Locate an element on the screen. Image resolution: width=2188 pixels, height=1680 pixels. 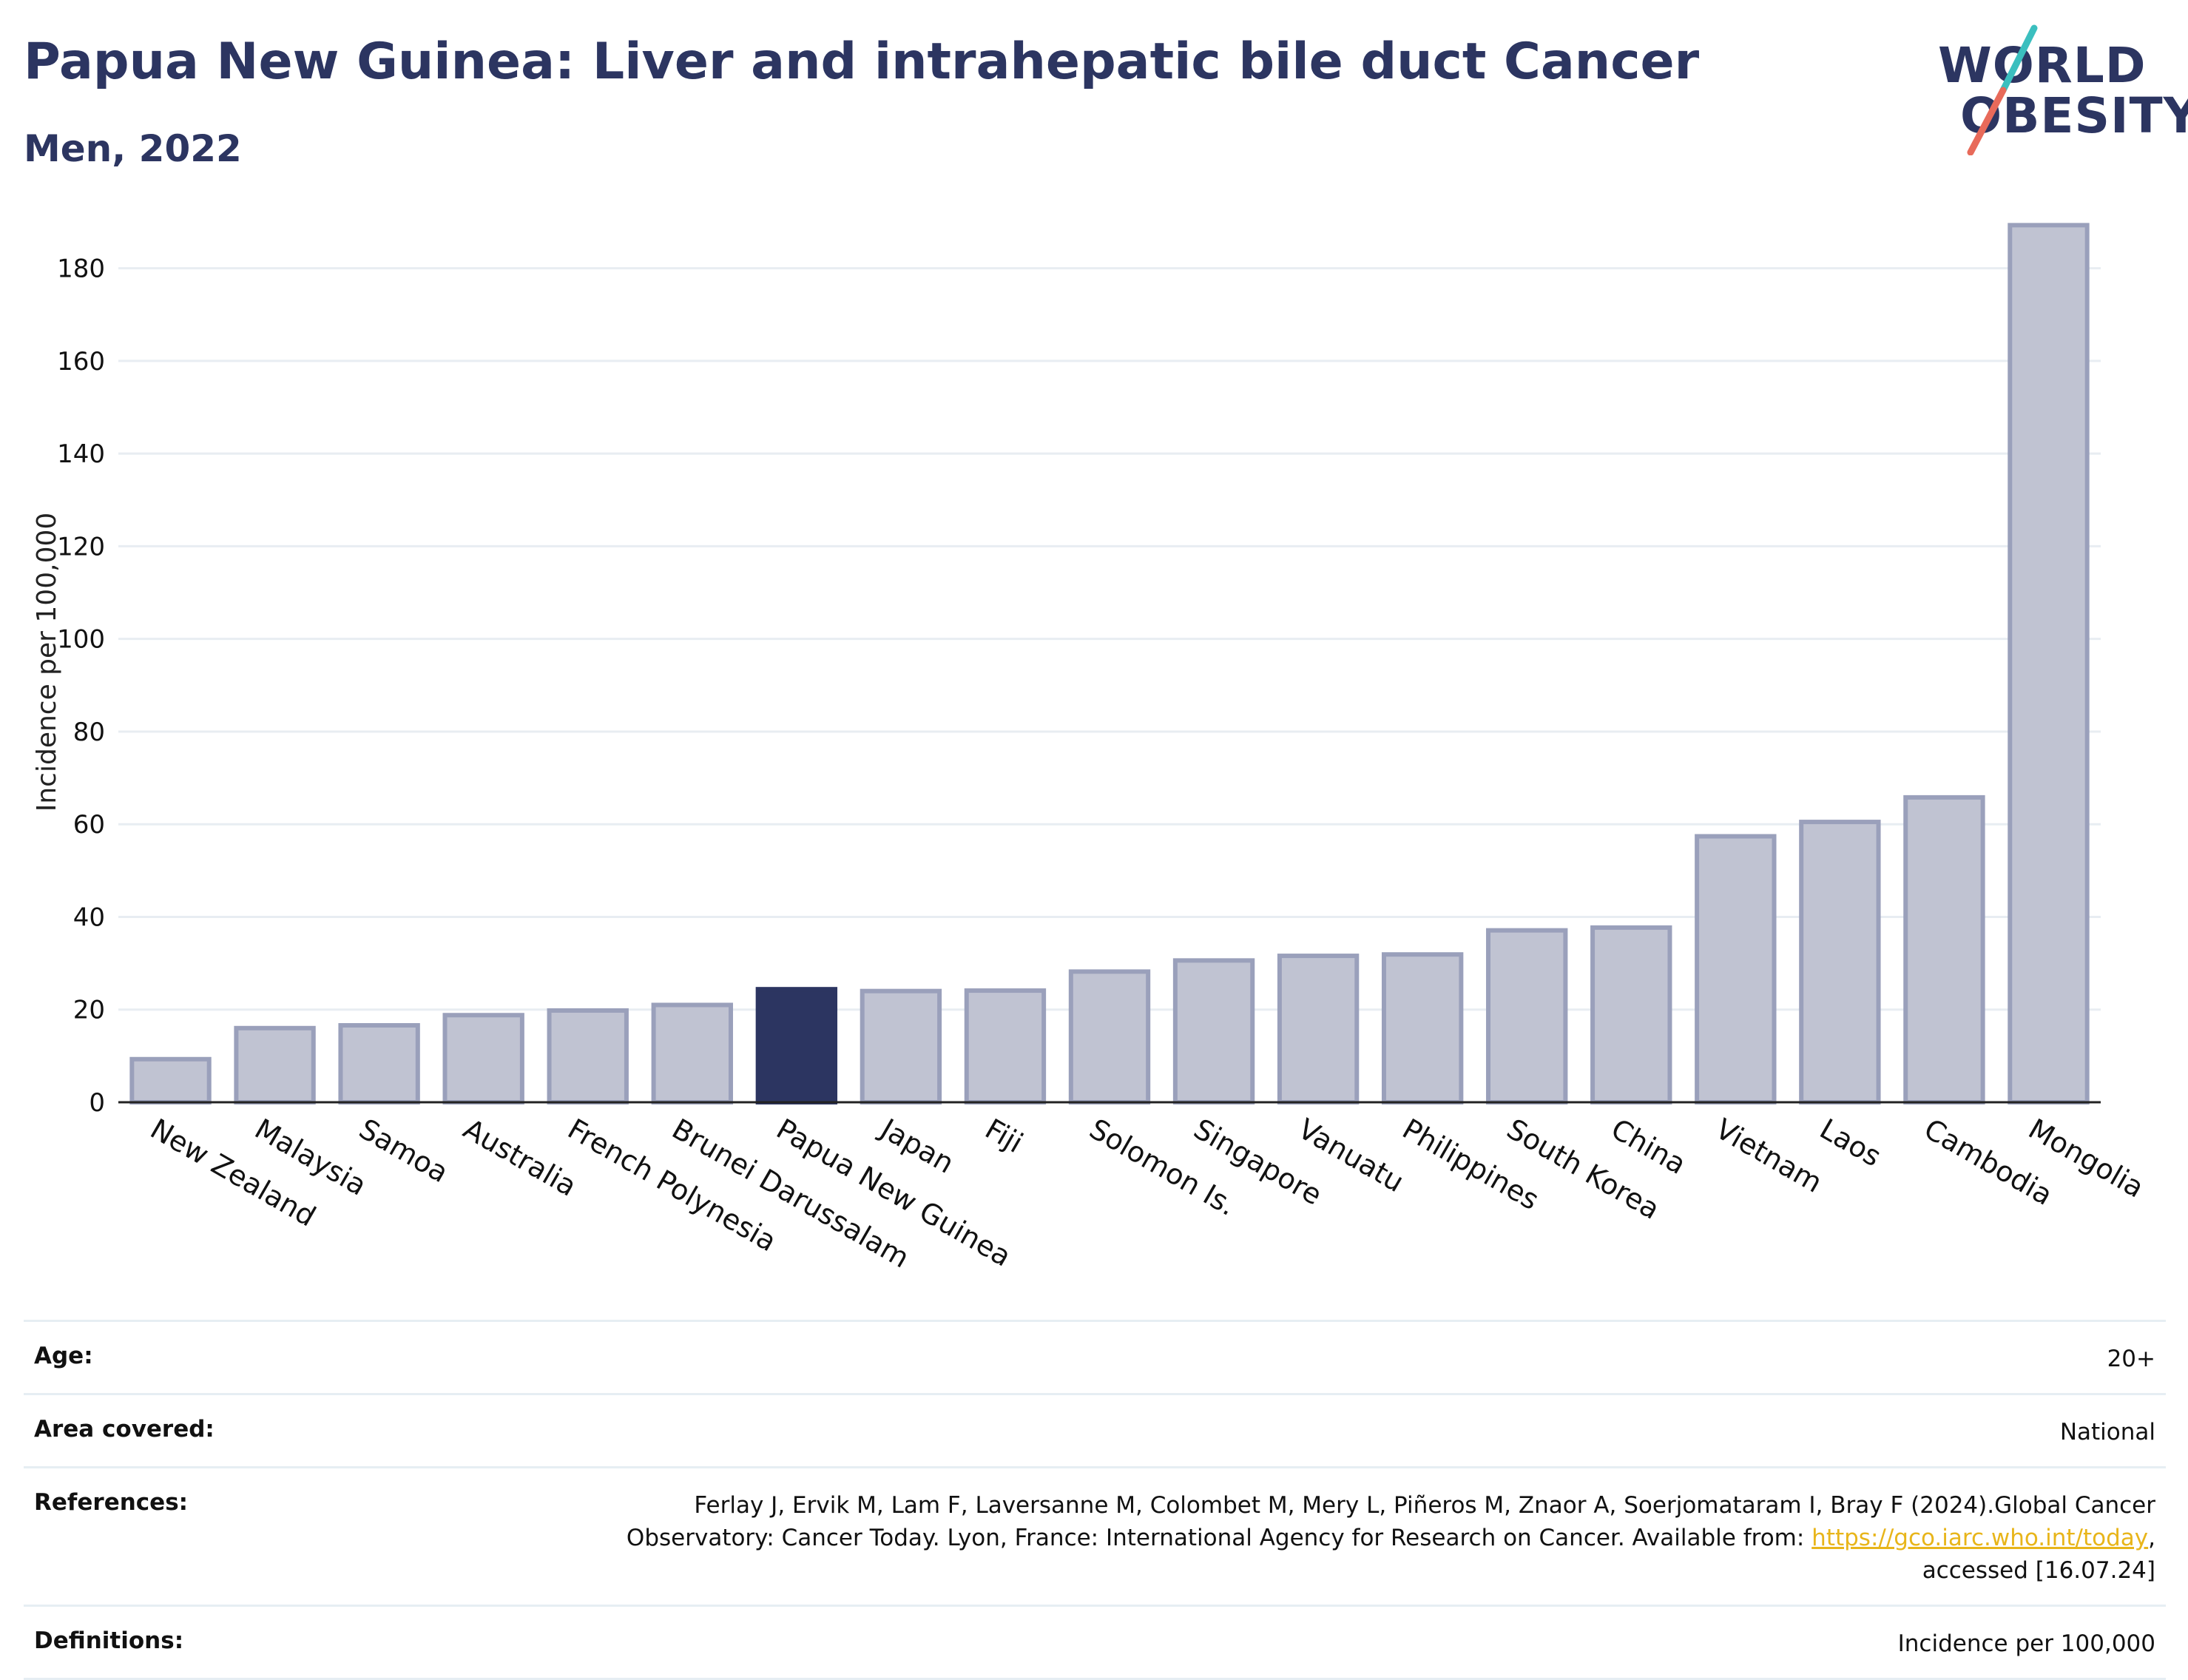
y-tick-label: 60 is located at coordinates (89, 825).